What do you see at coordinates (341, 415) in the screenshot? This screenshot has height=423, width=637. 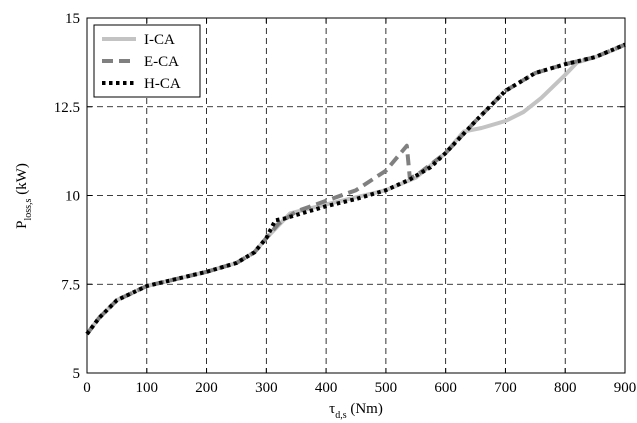 I see `x-axis-label-sub: d,s` at bounding box center [341, 415].